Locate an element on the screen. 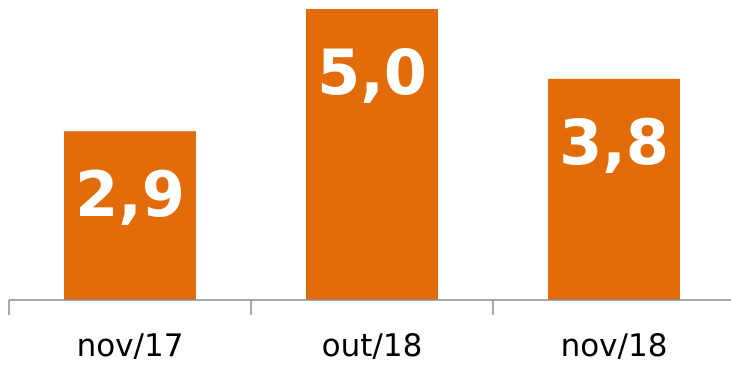 Image resolution: width=731 pixels, height=371 pixels. x-tick-label: nov/17 is located at coordinates (130, 346).